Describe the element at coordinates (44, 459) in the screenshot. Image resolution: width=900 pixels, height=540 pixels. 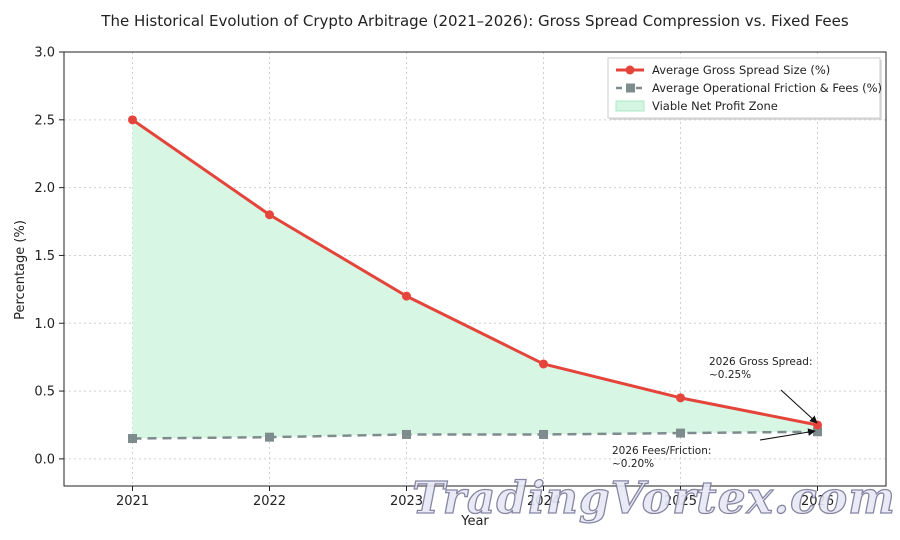
I see `y-tick-label: 0.0` at that location.